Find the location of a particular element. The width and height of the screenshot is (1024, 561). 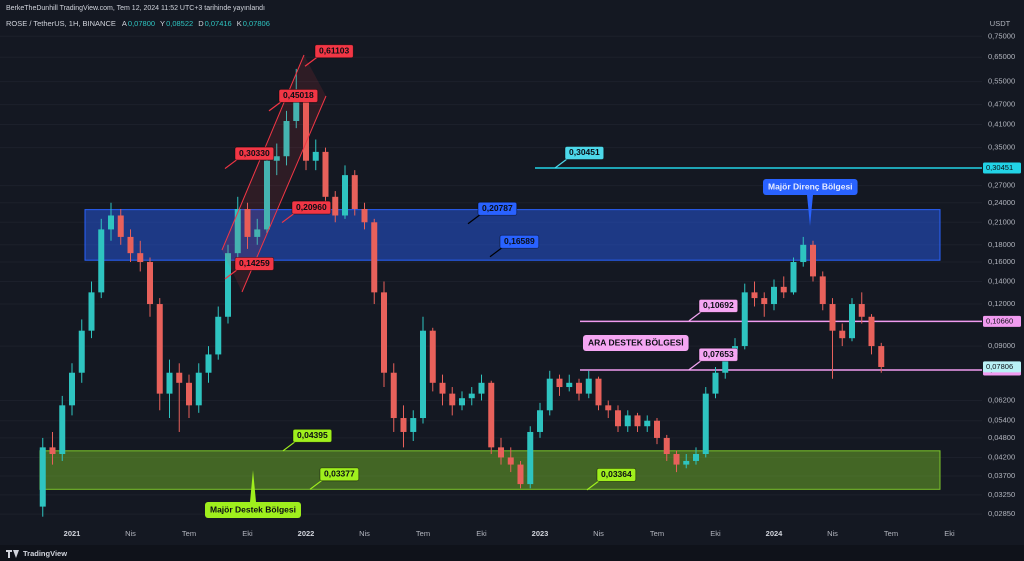

x-tick-label: Eki is located at coordinates (715, 533).